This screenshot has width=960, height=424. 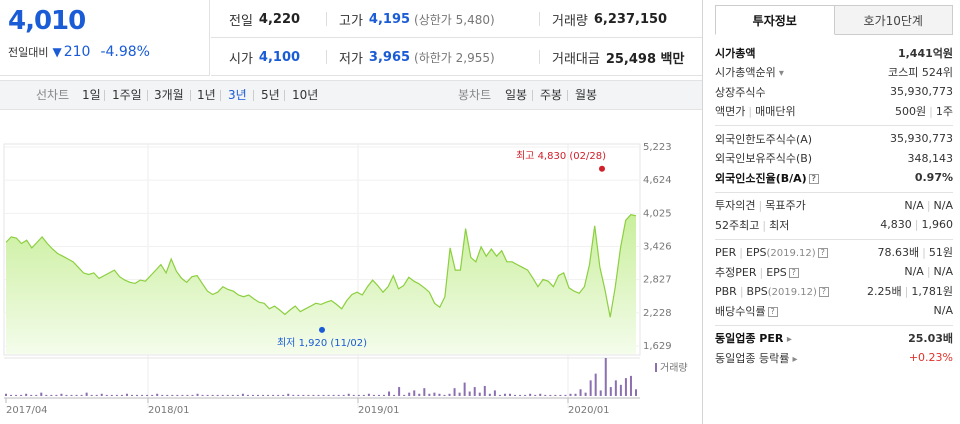 I want to click on target-value: N/A, so click(x=943, y=205).